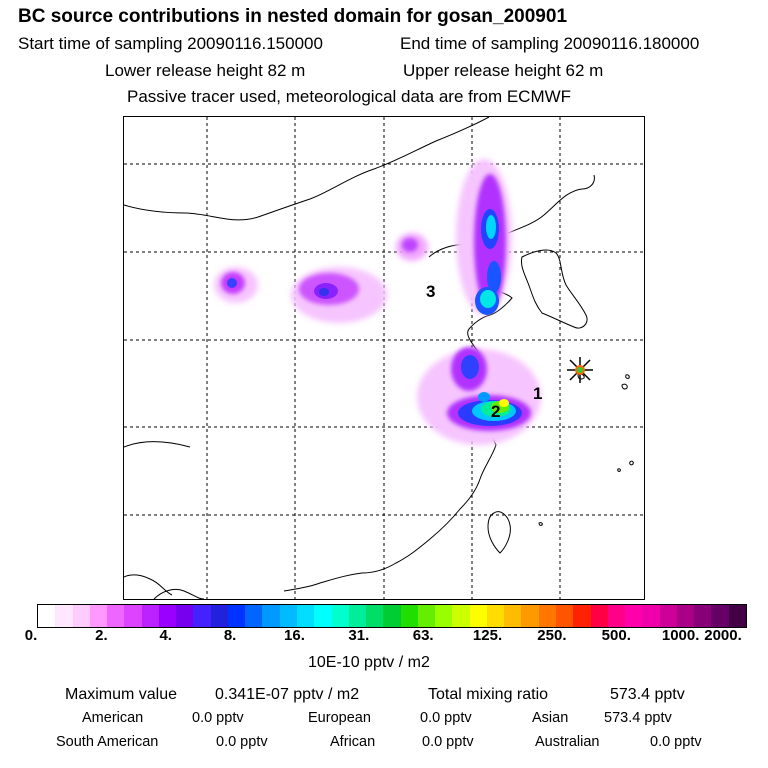 Image resolution: width=768 pixels, height=768 pixels. I want to click on european-value: 0.0 pptv, so click(446, 718).